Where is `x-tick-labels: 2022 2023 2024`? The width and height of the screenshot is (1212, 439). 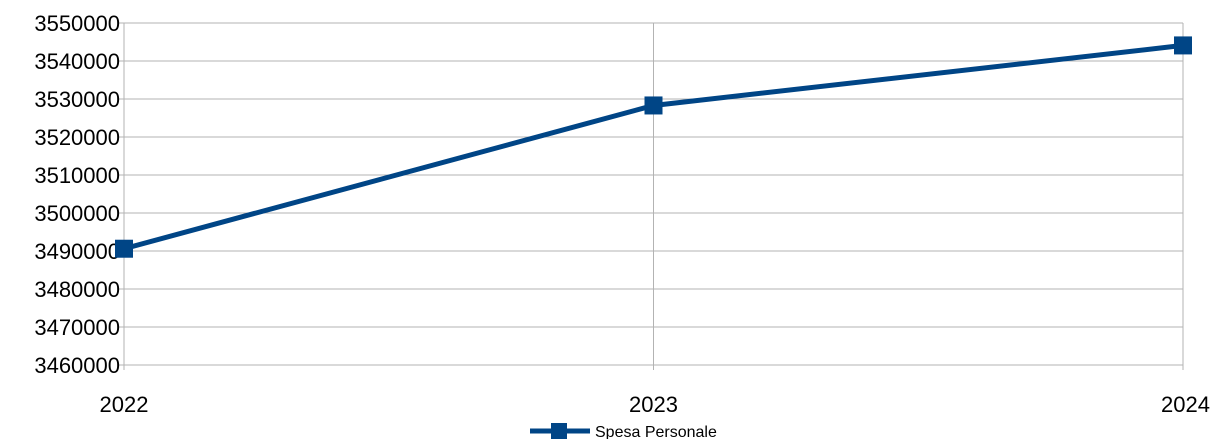 x-tick-labels: 2022 2023 2024 is located at coordinates (655, 404).